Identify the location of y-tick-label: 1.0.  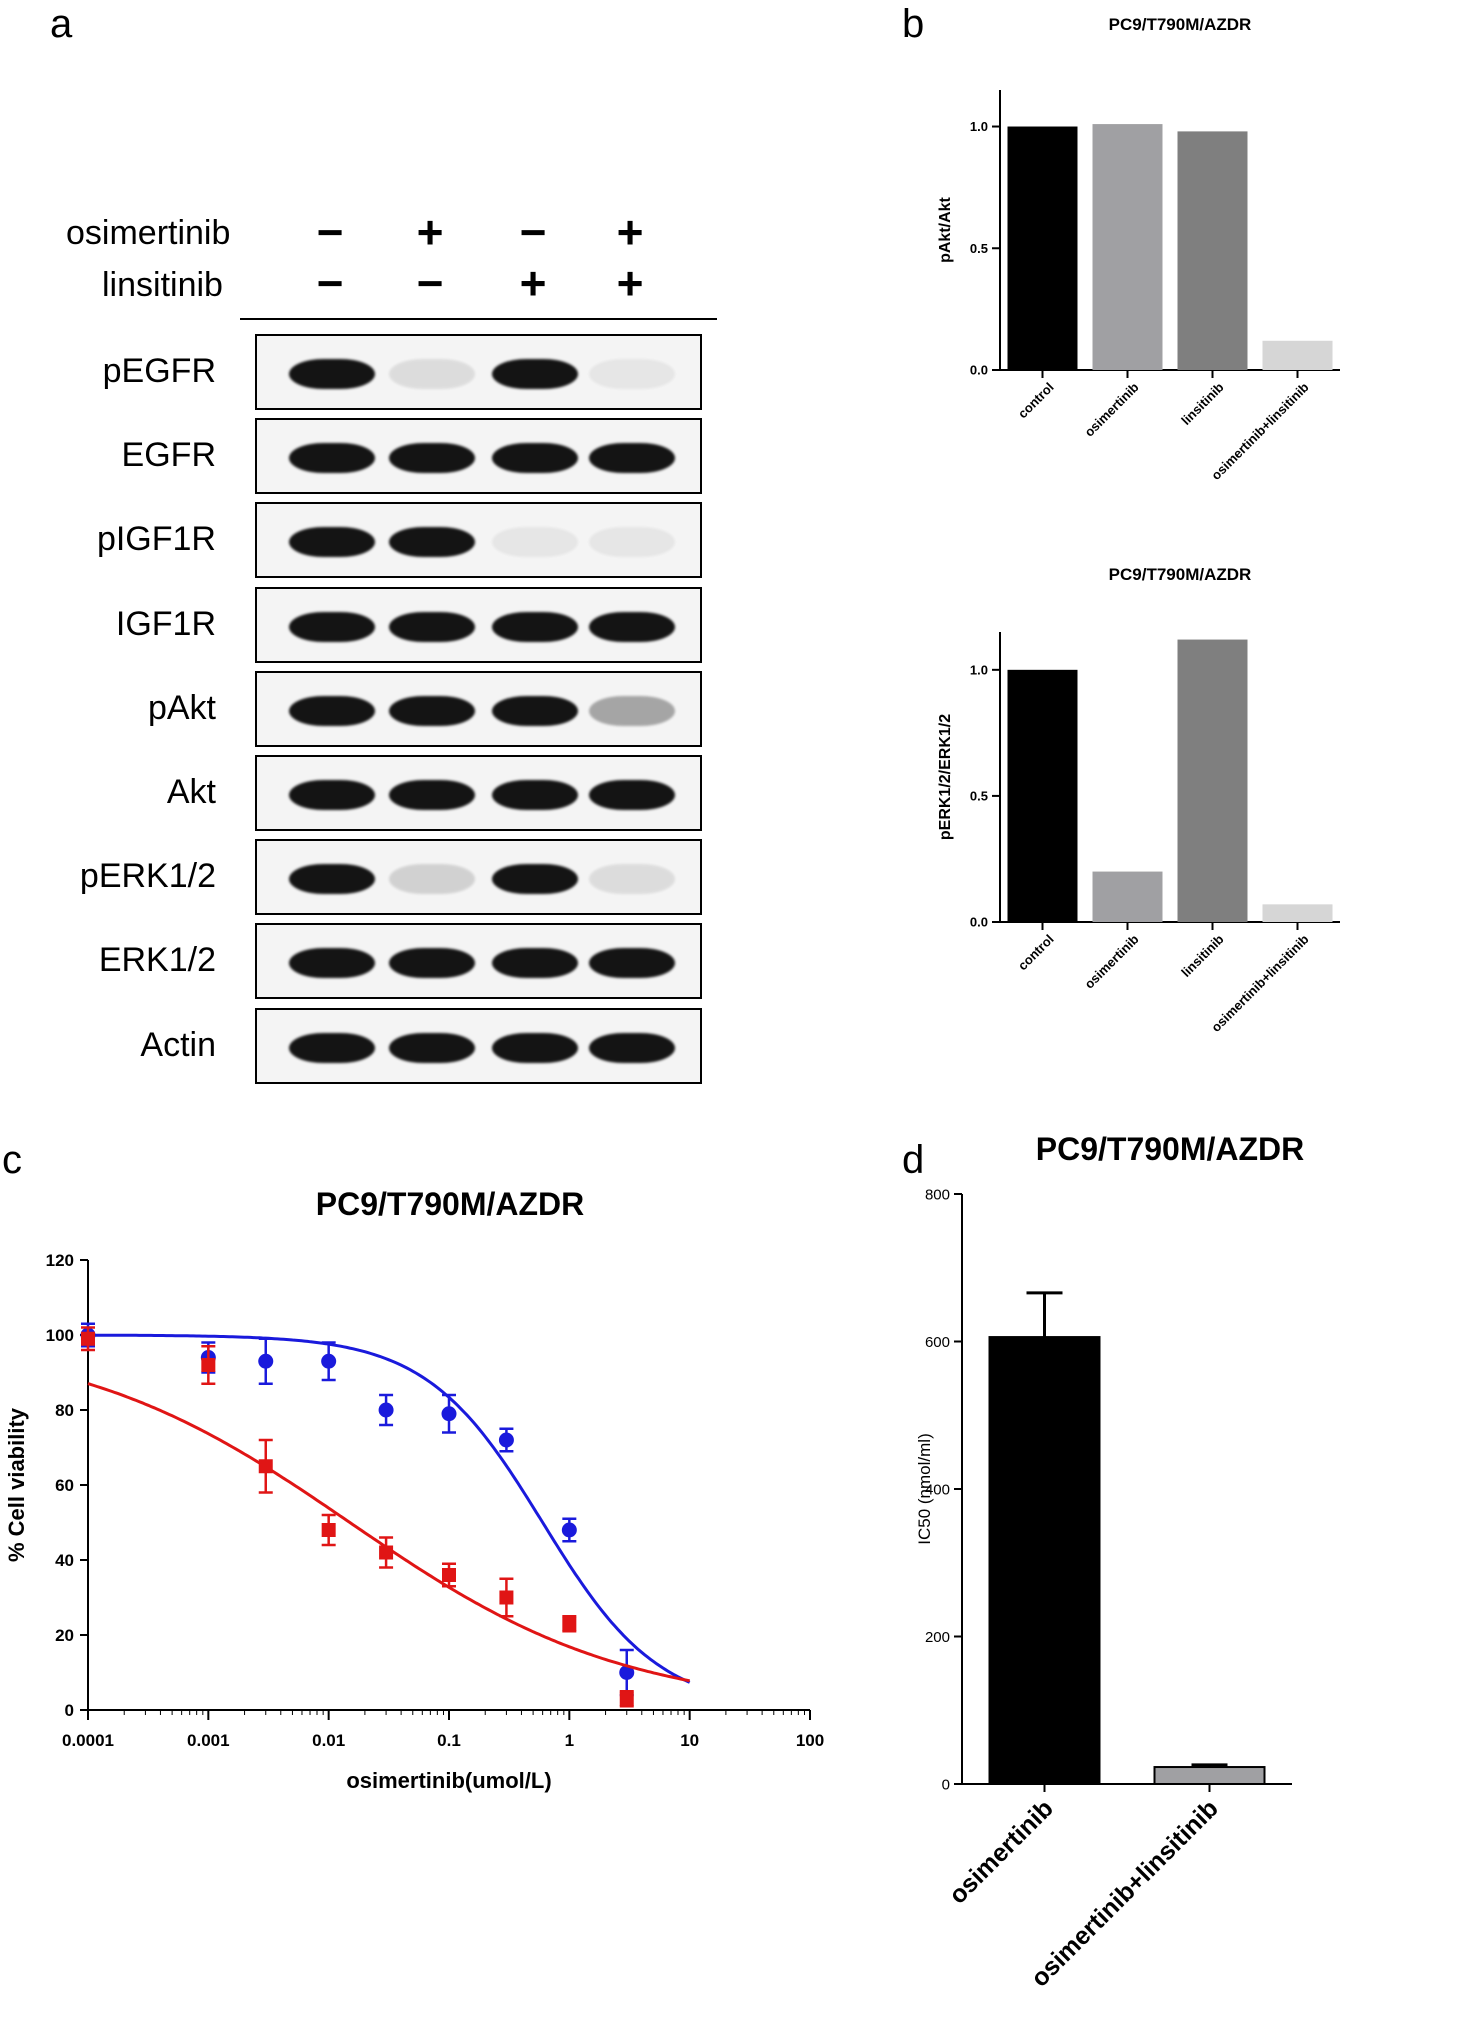
(979, 126).